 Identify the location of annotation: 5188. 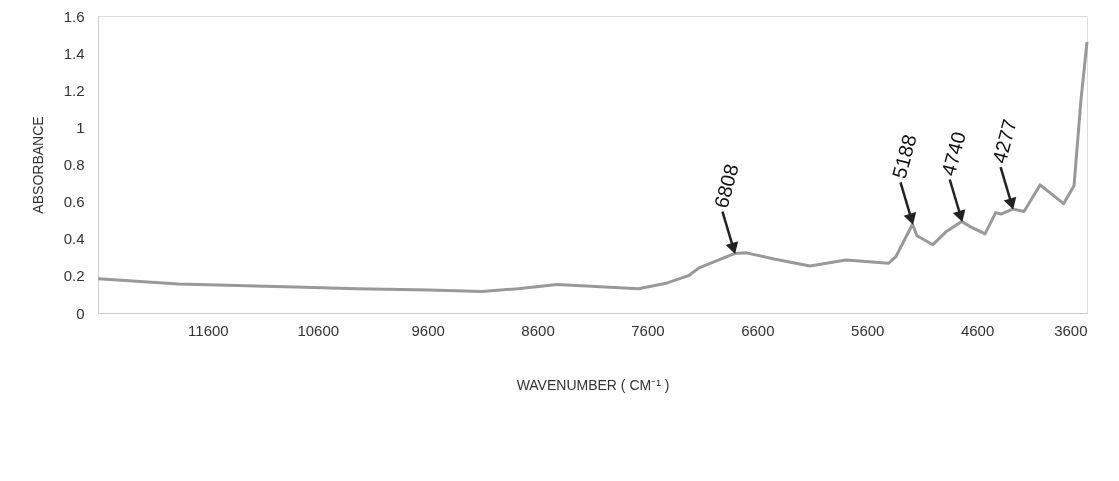
(904, 156).